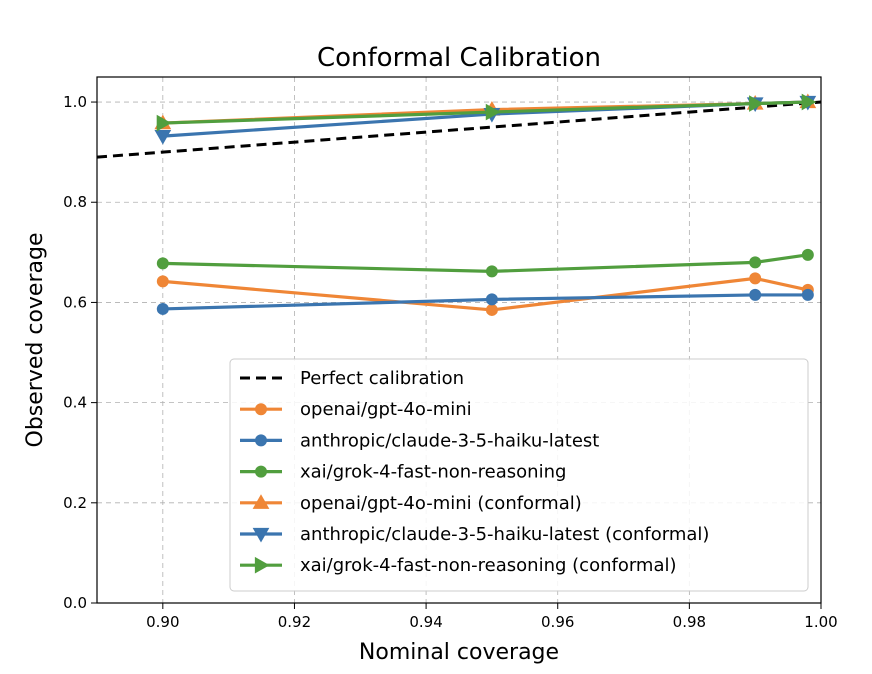  What do you see at coordinates (382, 378) in the screenshot?
I see `legend-label: Perfect calibration` at bounding box center [382, 378].